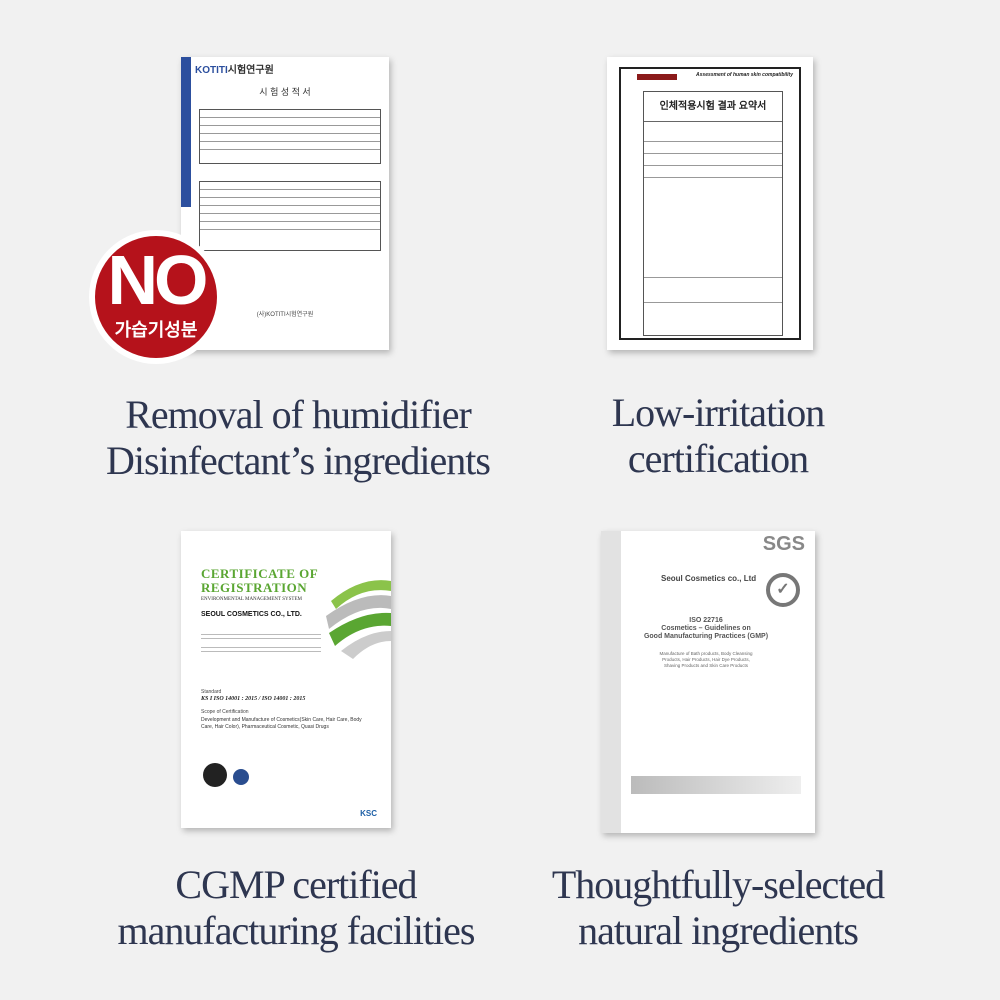 The height and width of the screenshot is (1000, 1000). What do you see at coordinates (368, 813) in the screenshot?
I see `ksc-logo: KSC` at bounding box center [368, 813].